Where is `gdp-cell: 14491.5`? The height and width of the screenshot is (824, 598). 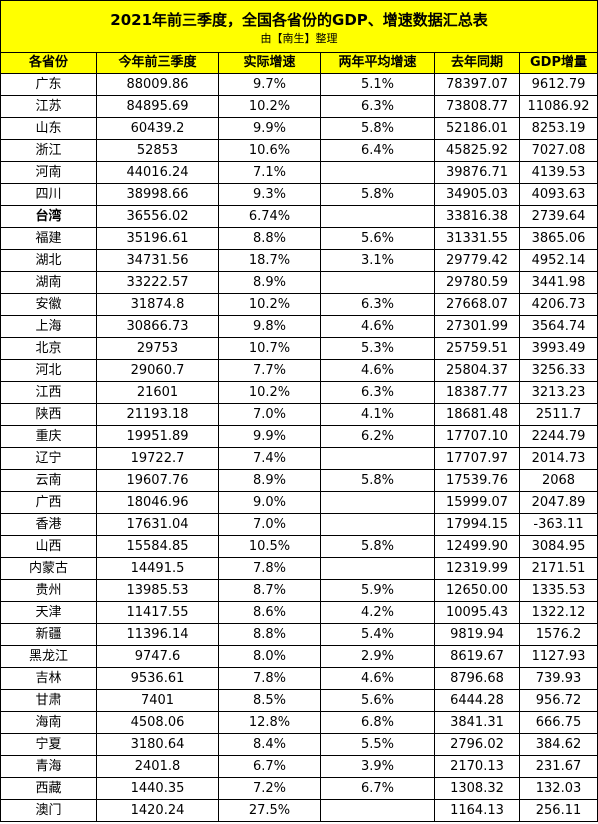
gdp-cell: 14491.5 is located at coordinates (157, 568).